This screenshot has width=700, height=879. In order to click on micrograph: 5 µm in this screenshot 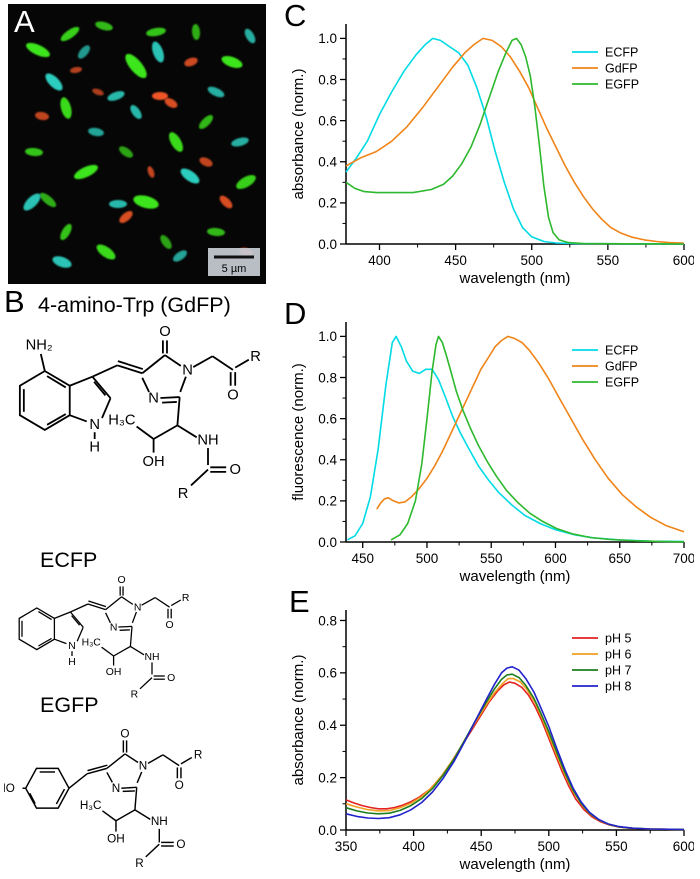, I will do `click(137, 144)`.